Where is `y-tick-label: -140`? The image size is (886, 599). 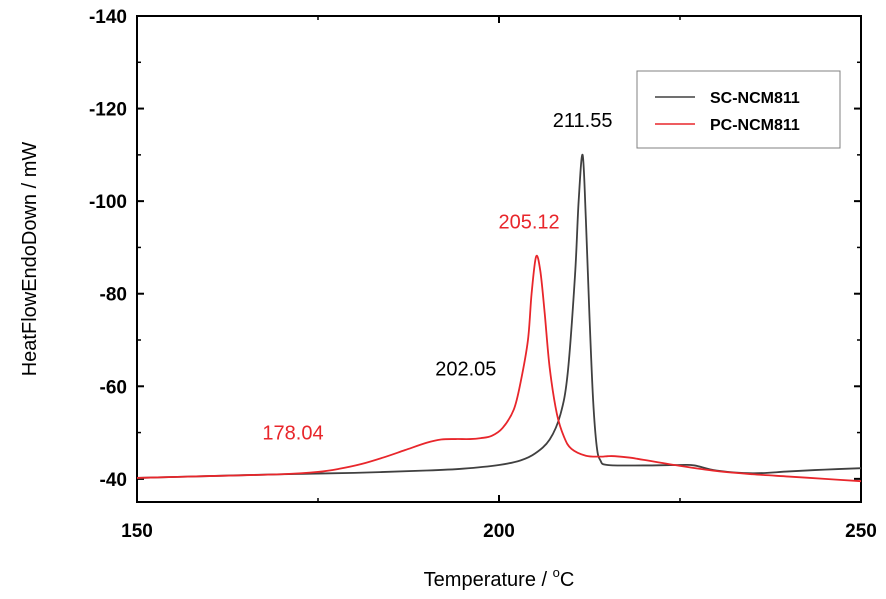
y-tick-label: -140 is located at coordinates (108, 17).